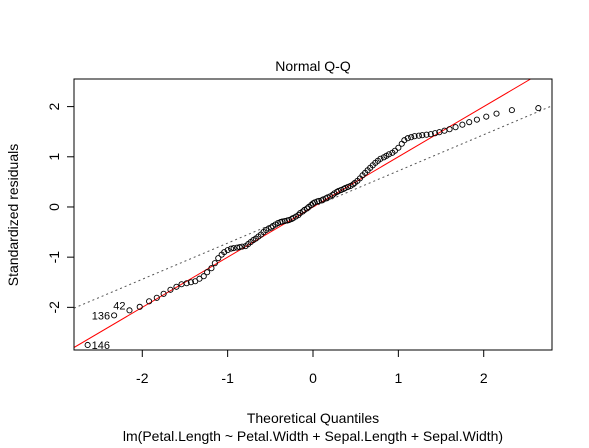 The width and height of the screenshot is (589, 448). What do you see at coordinates (54, 157) in the screenshot?
I see `y-tick-label: 1` at bounding box center [54, 157].